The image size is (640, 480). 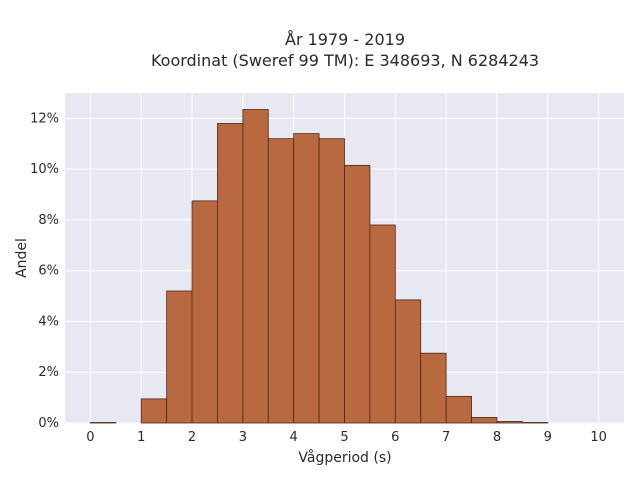 I want to click on chart-title: År 1979 - 2019, so click(x=345, y=39).